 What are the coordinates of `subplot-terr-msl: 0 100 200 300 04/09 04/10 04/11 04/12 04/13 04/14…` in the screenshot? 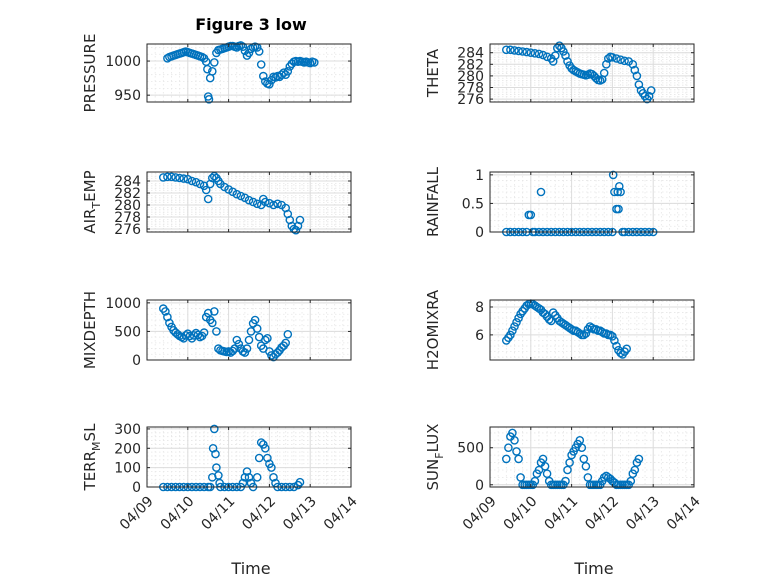 It's located at (221, 477).